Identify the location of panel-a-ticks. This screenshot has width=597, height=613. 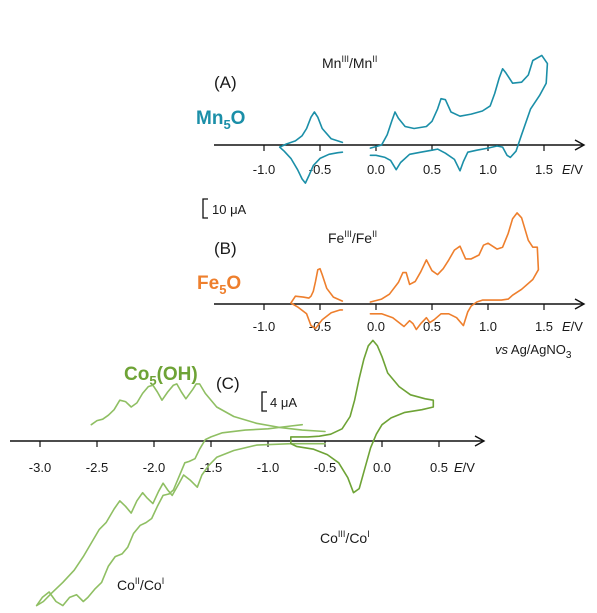
(404, 148).